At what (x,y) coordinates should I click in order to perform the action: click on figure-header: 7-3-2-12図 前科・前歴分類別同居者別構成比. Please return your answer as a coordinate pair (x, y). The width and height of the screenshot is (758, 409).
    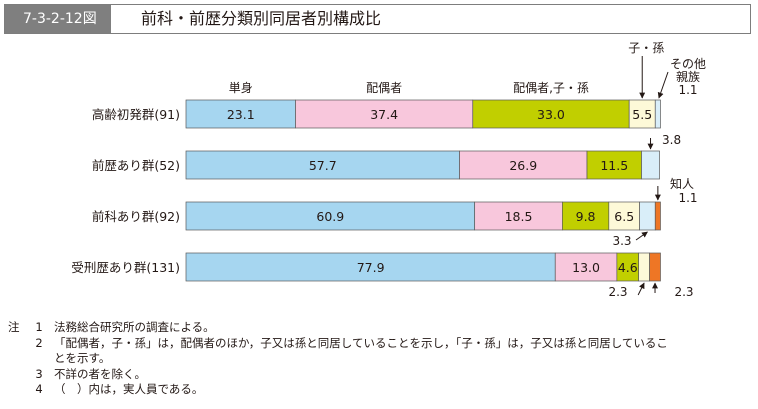
    Looking at the image, I should click on (377, 19).